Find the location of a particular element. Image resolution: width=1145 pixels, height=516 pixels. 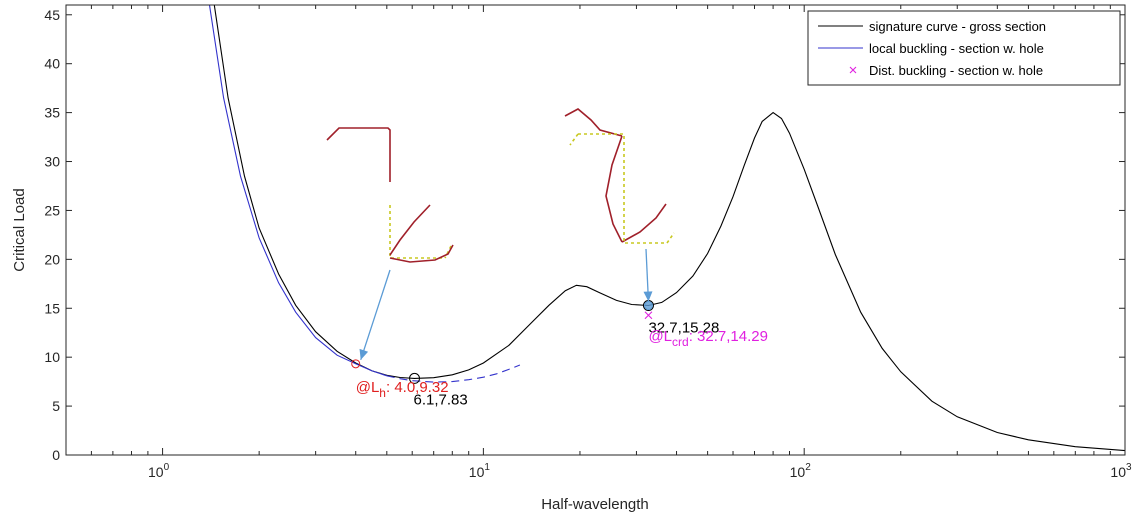

x-axis-label: Half-wavelength is located at coordinates (595, 504).